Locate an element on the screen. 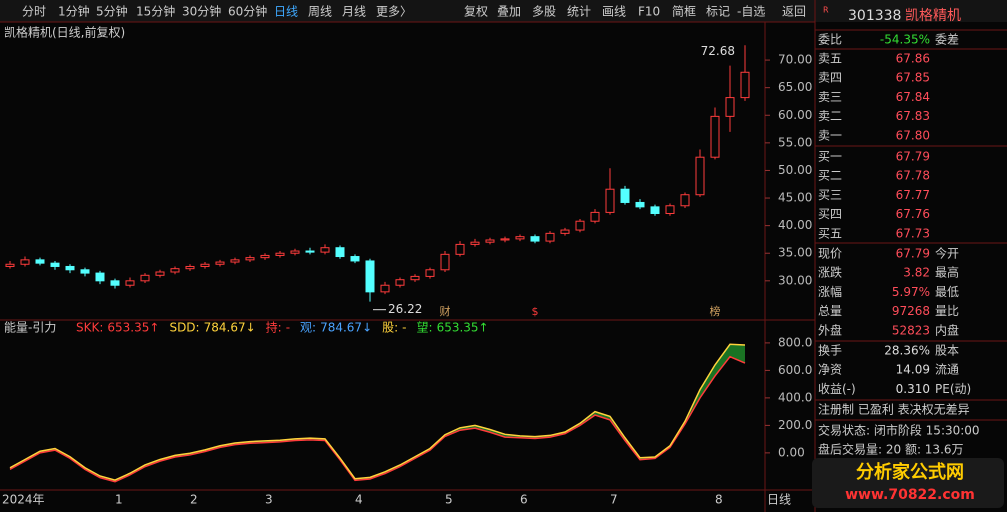 The width and height of the screenshot is (1007, 512). x-tick-label: 2024年 is located at coordinates (23, 500).